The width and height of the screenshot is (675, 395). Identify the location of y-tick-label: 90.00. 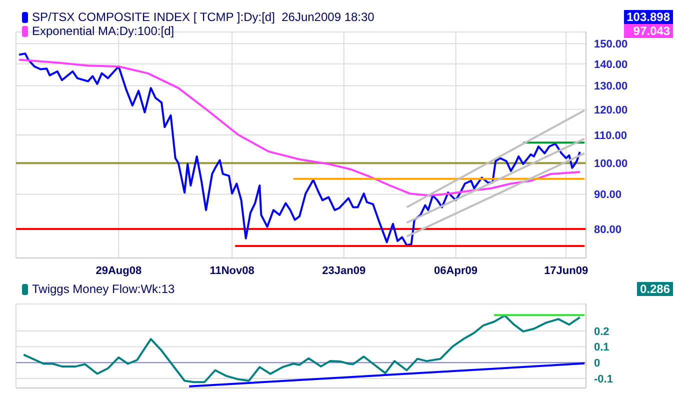
(608, 195).